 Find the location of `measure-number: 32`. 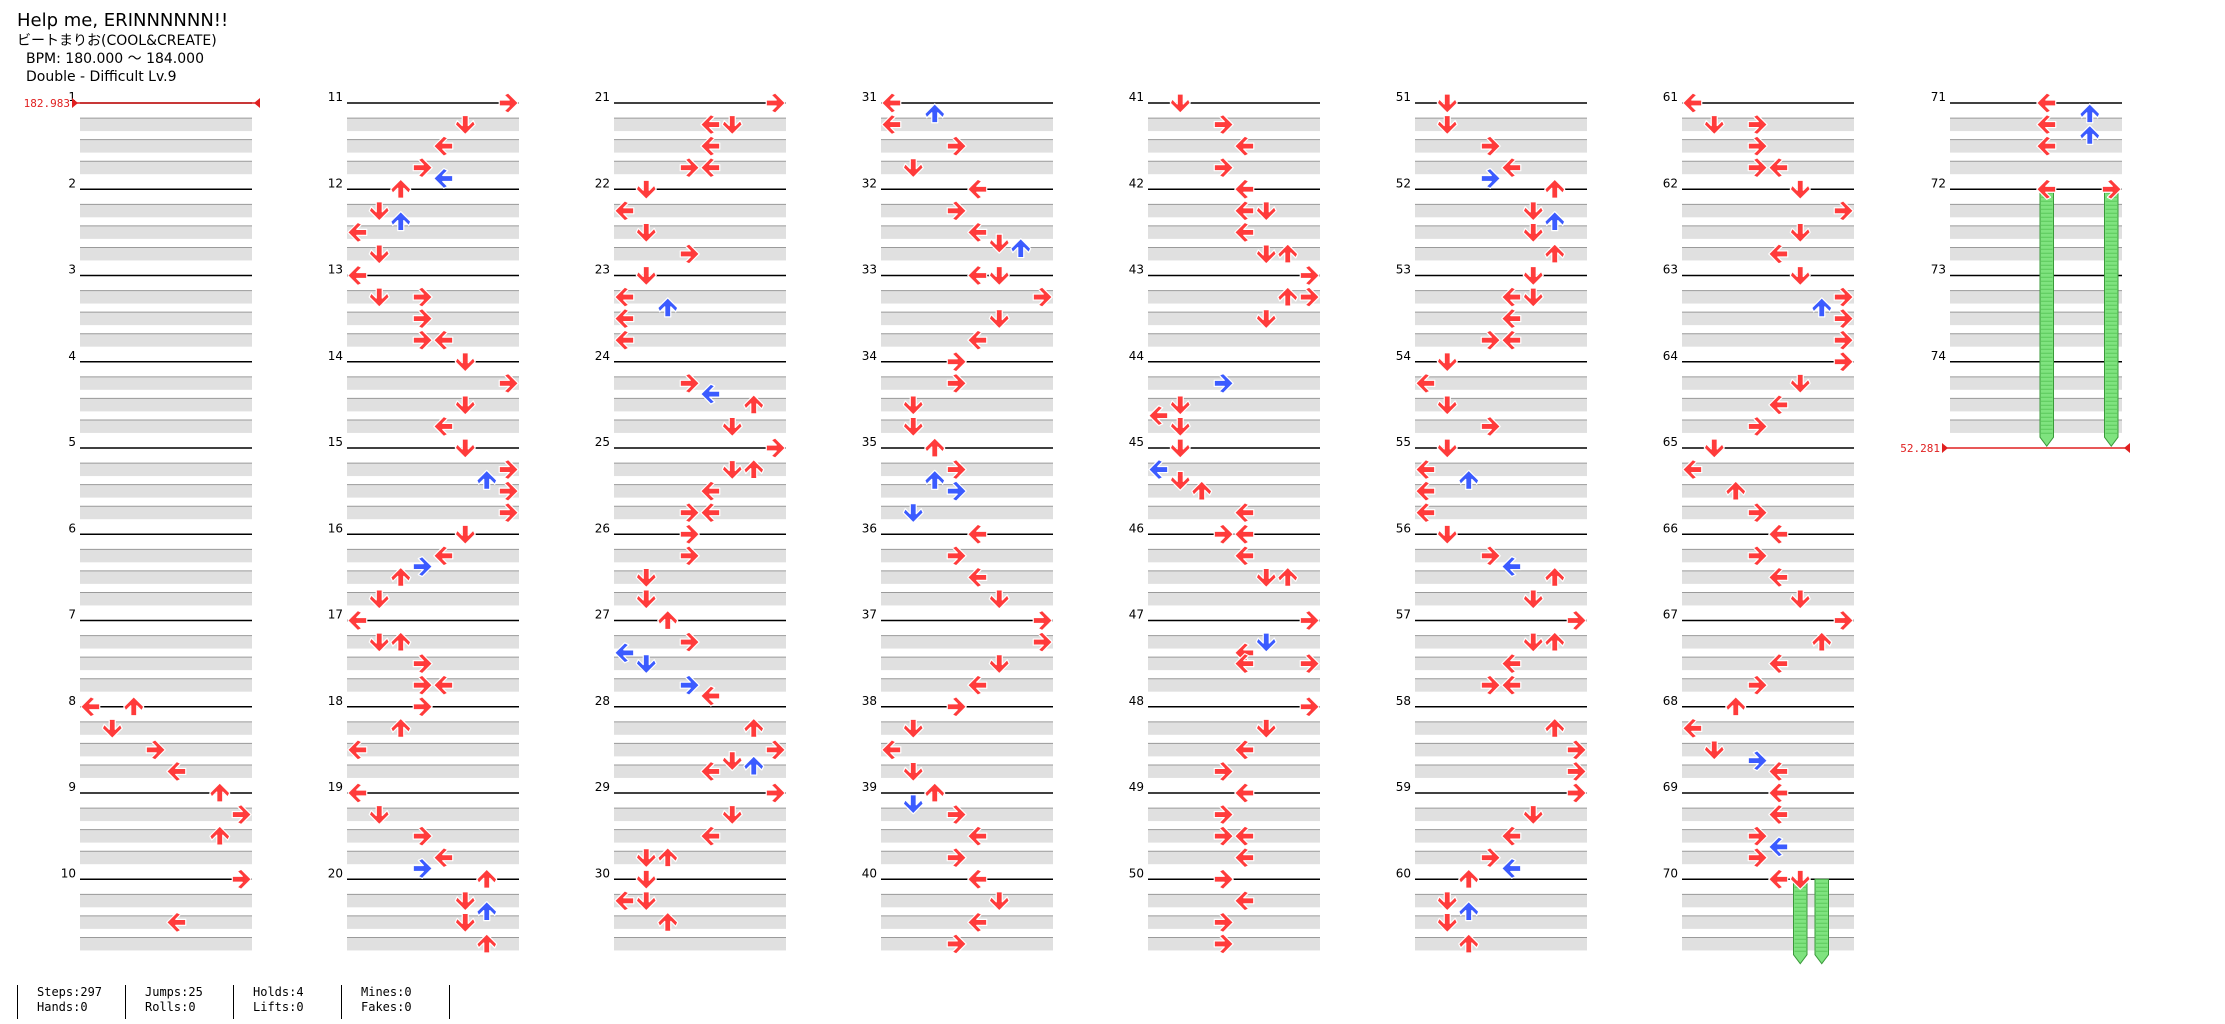

measure-number: 32 is located at coordinates (869, 183).